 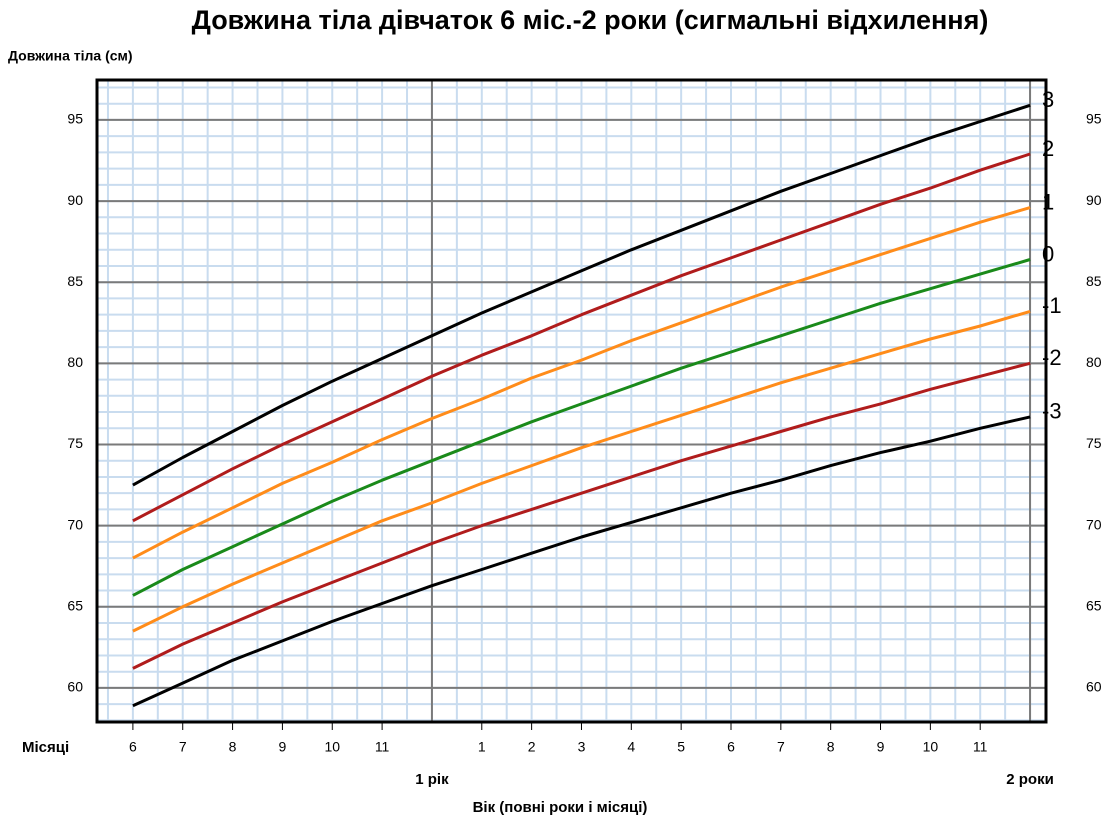 What do you see at coordinates (75, 362) in the screenshot?
I see `y-tick-label: 80` at bounding box center [75, 362].